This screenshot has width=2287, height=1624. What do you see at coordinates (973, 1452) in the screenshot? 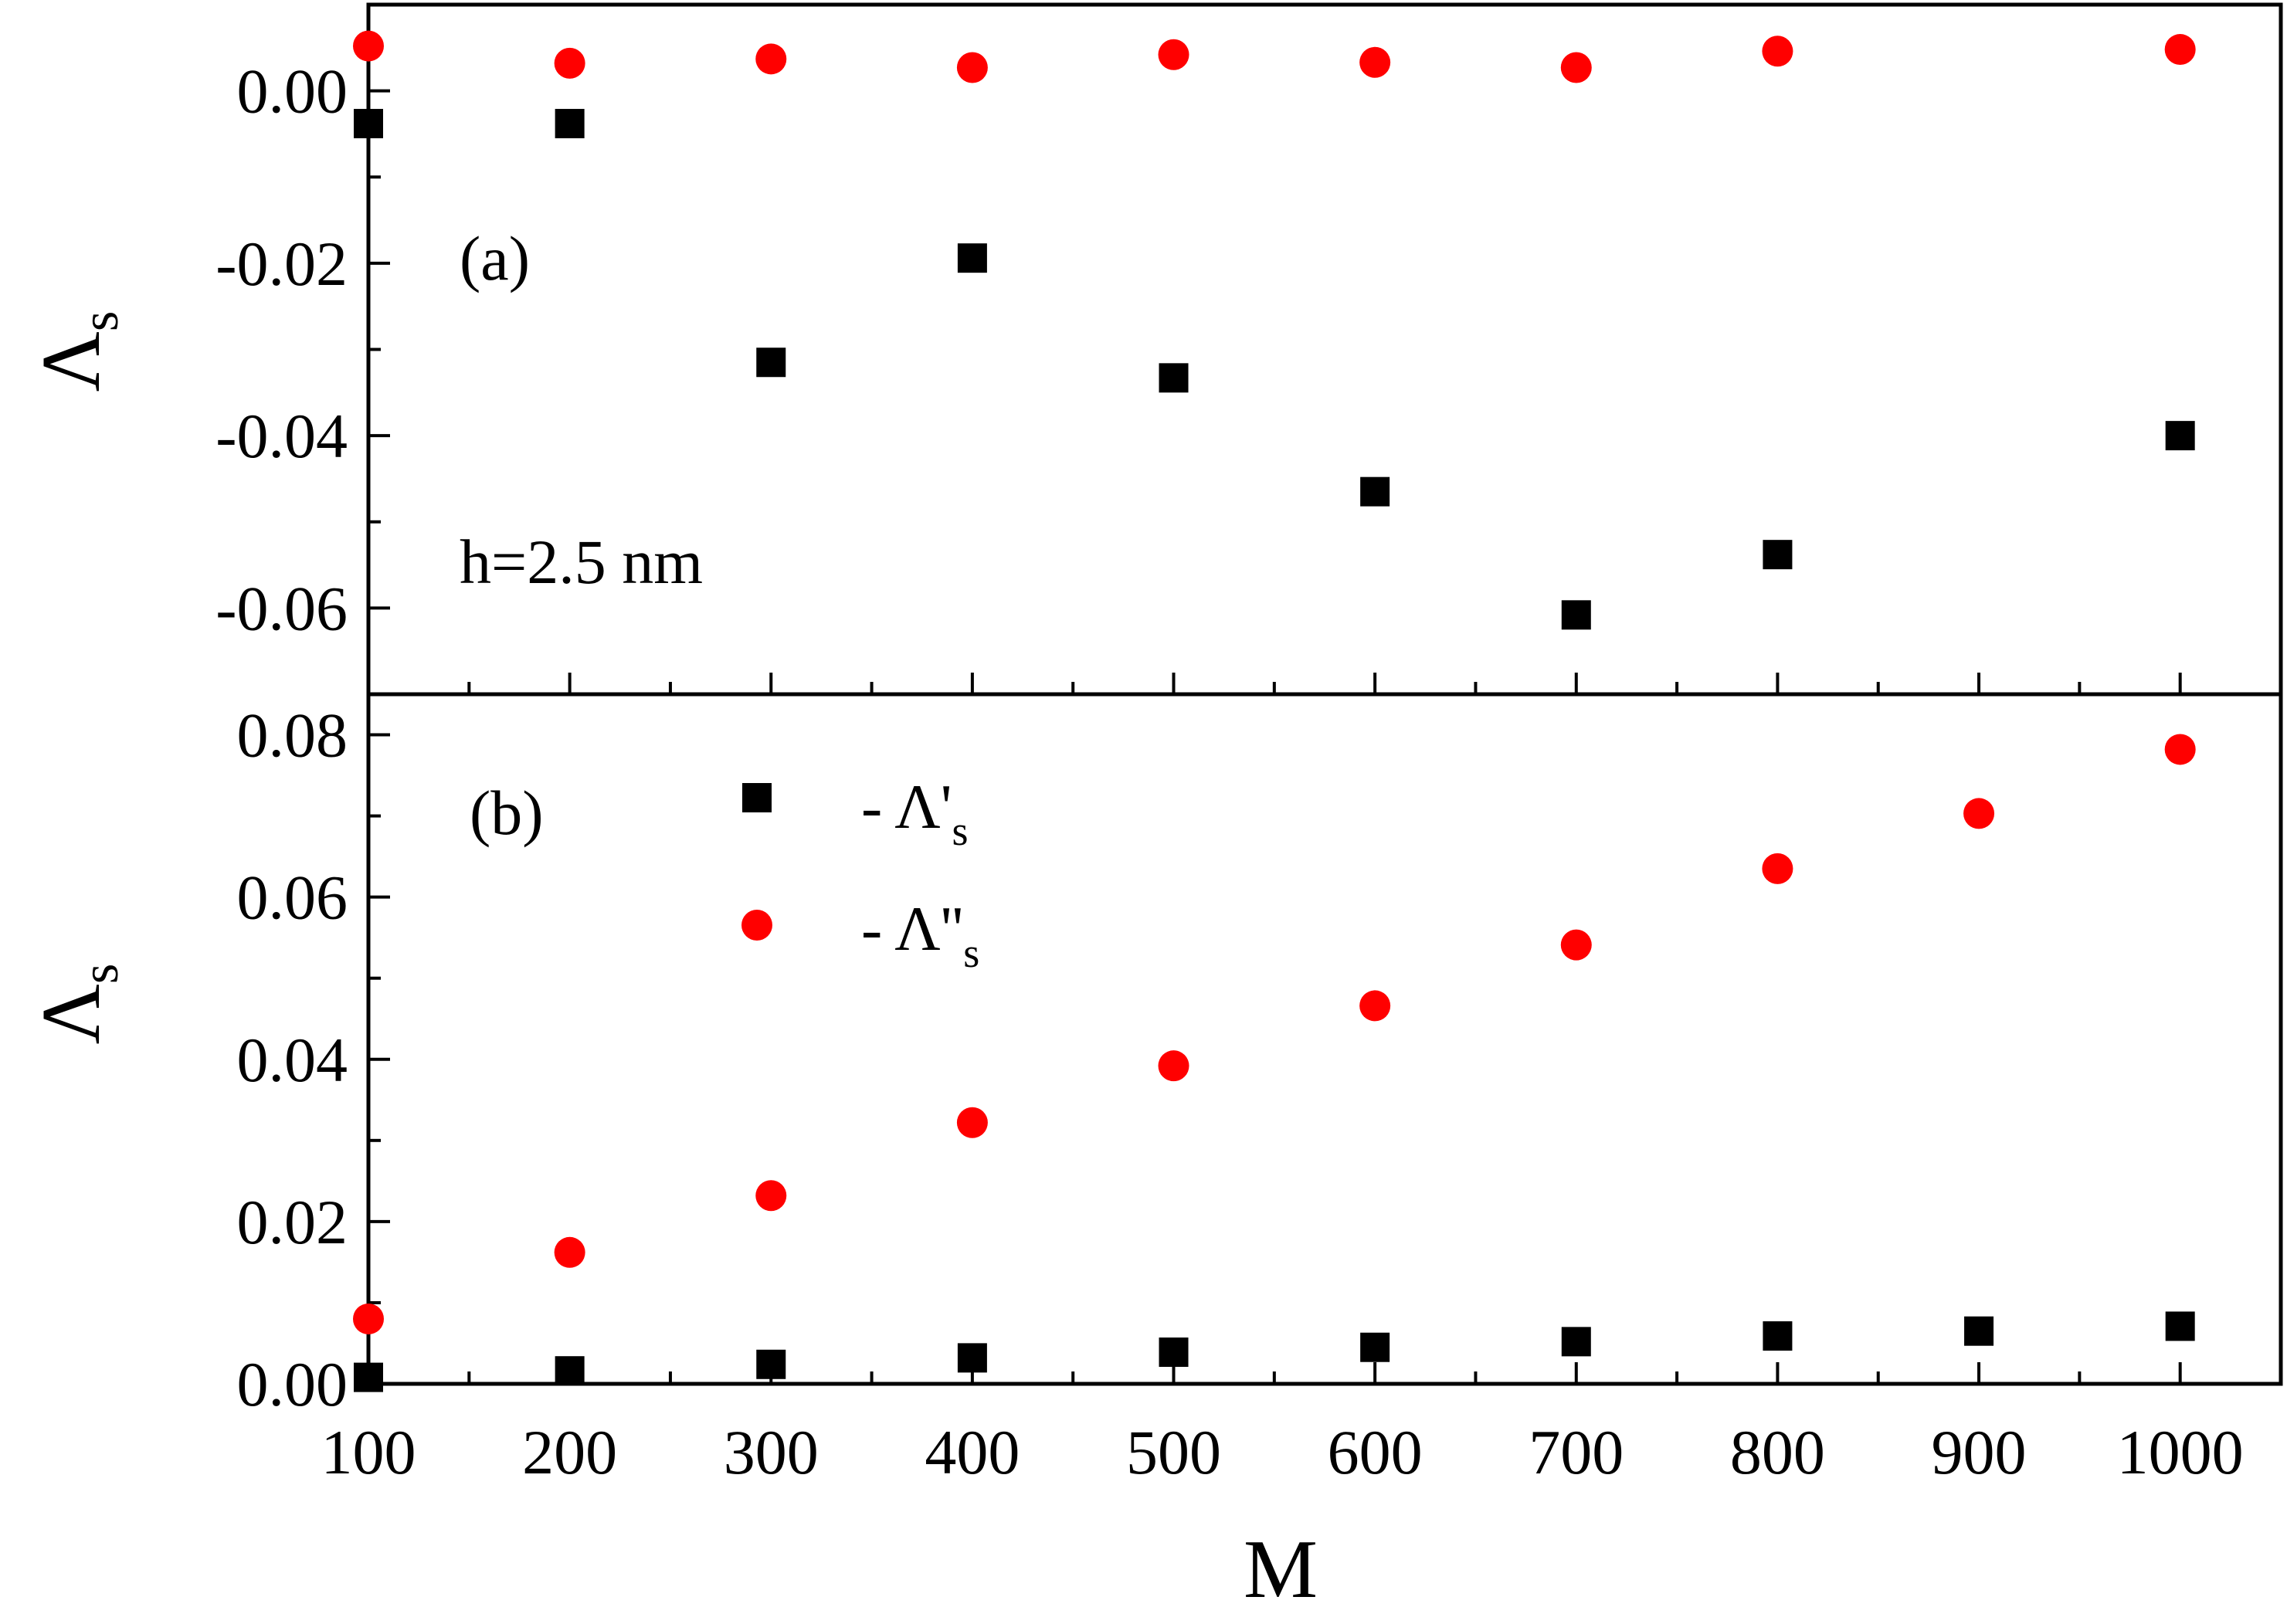
I see `x-tick-label: 400` at bounding box center [973, 1452].